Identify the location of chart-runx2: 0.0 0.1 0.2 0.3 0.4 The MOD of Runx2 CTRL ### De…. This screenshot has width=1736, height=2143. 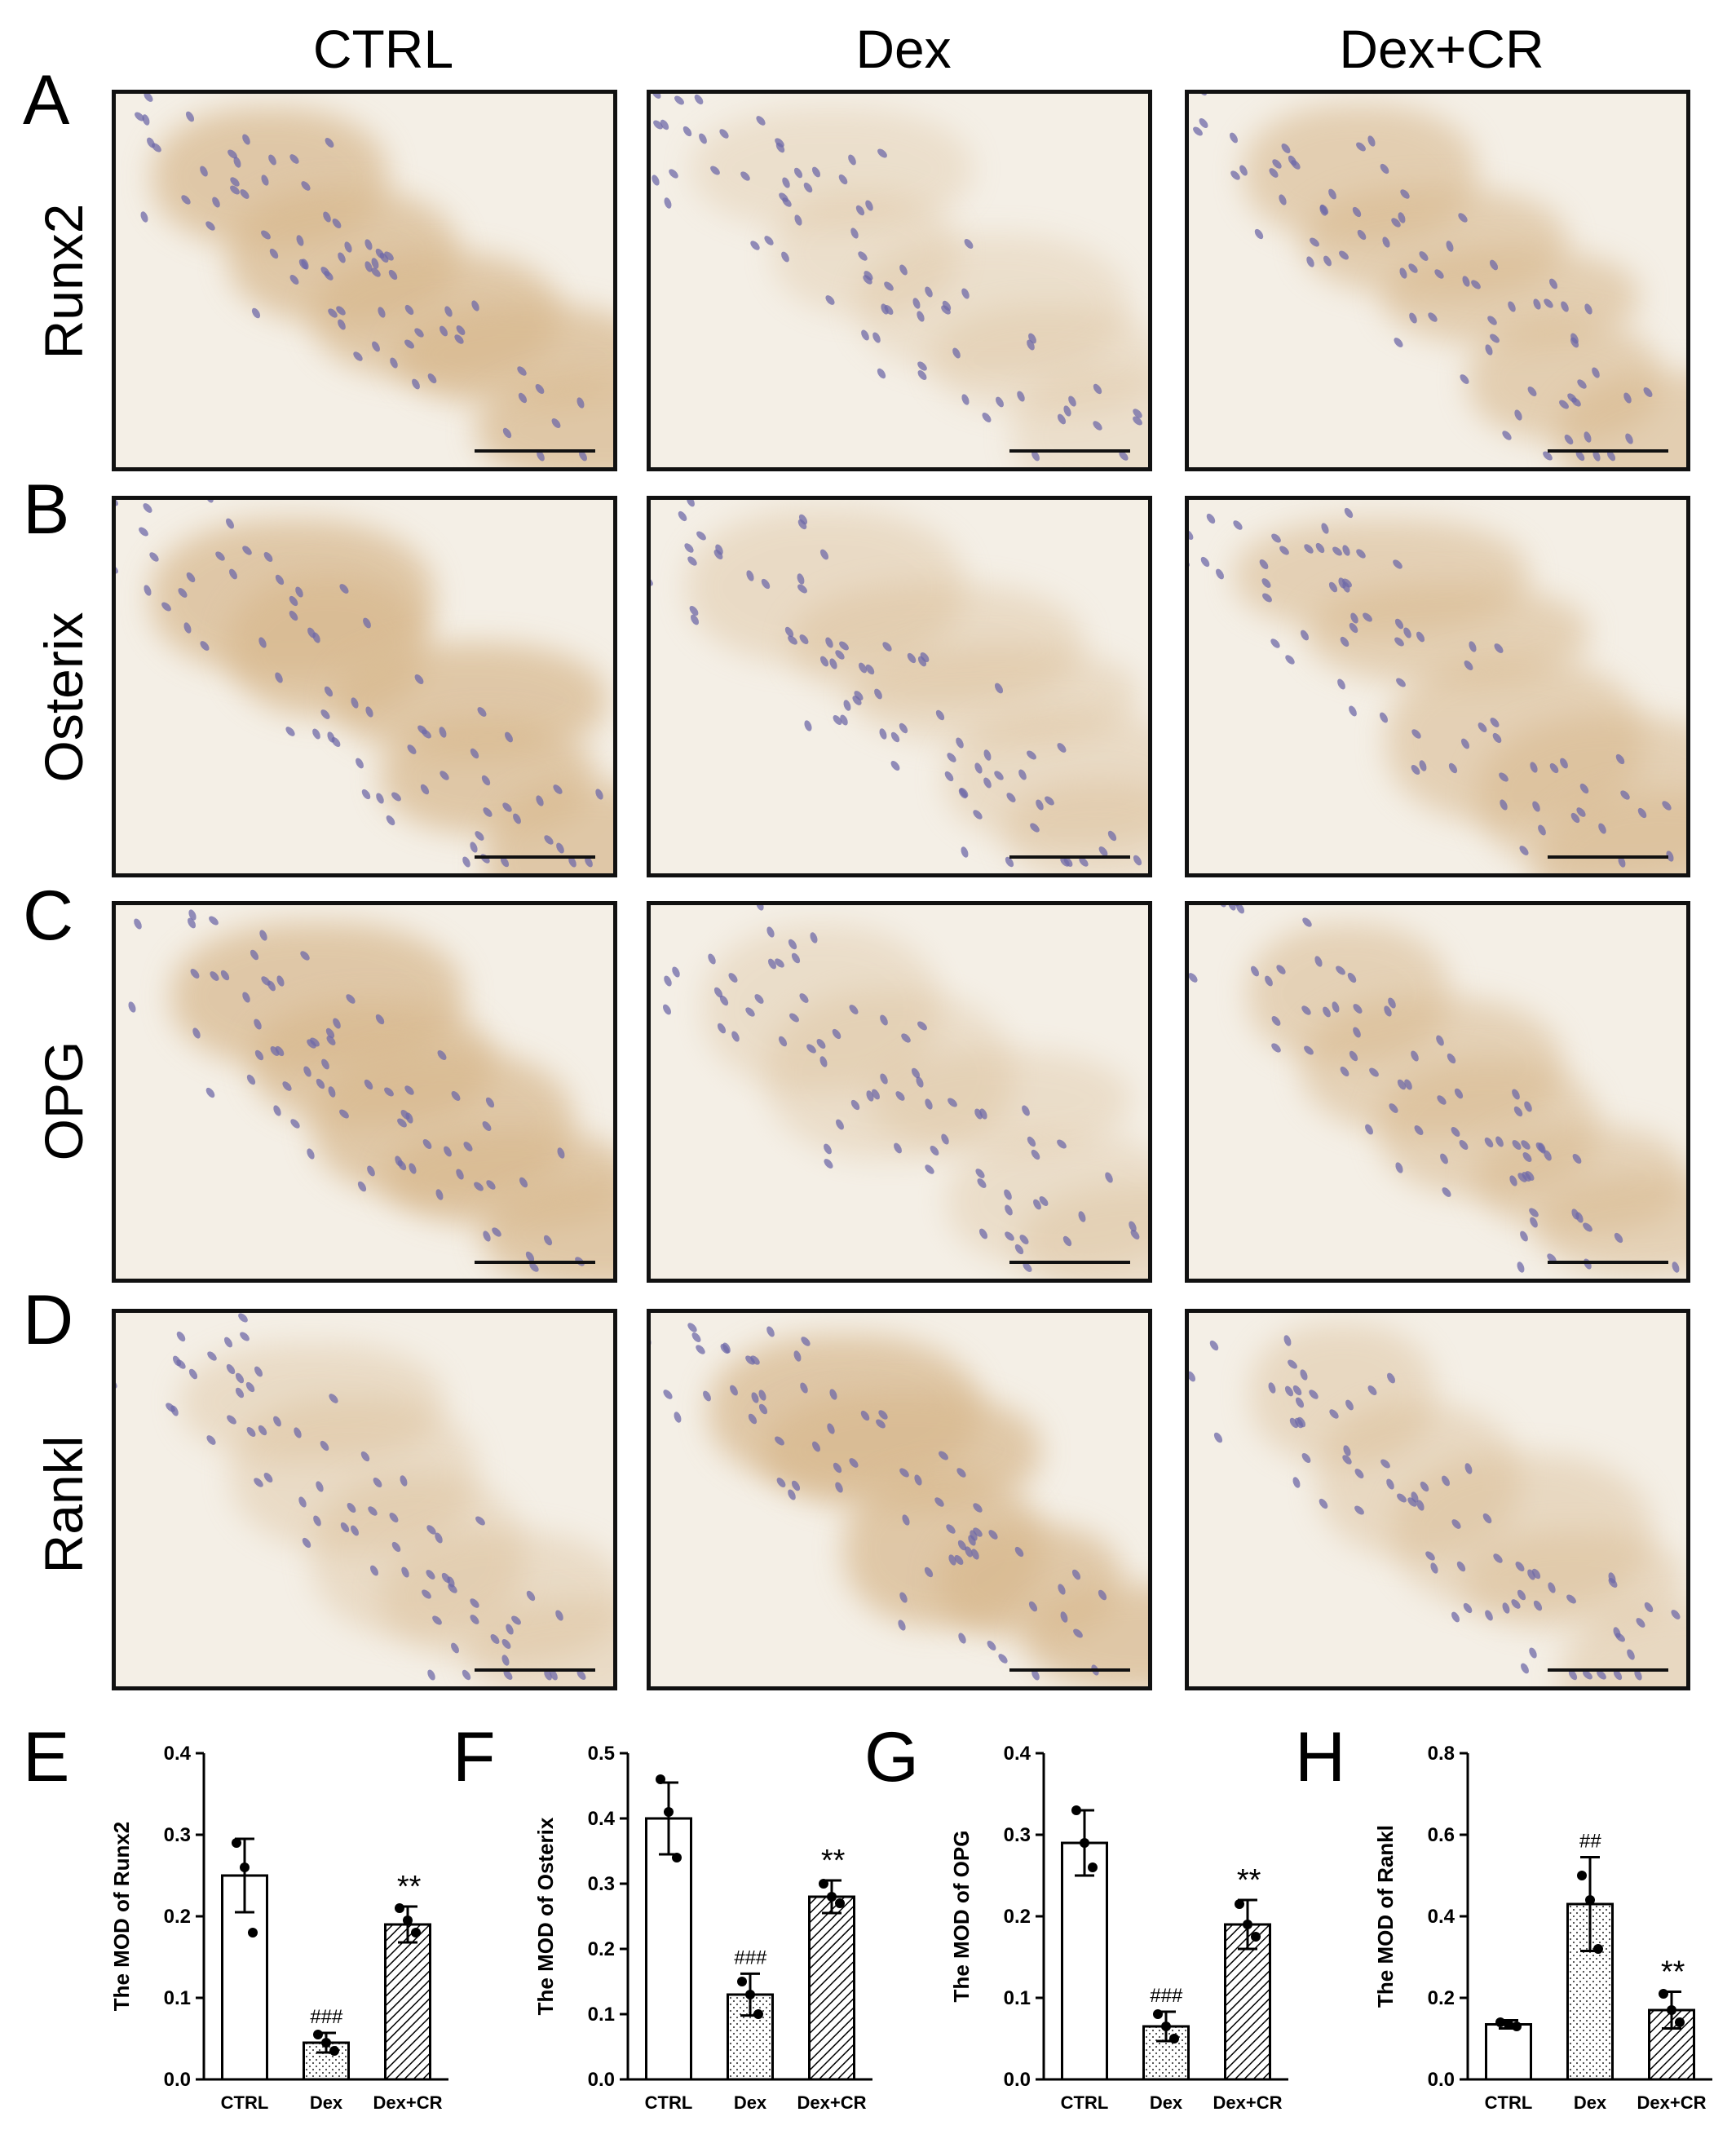
(293, 1928).